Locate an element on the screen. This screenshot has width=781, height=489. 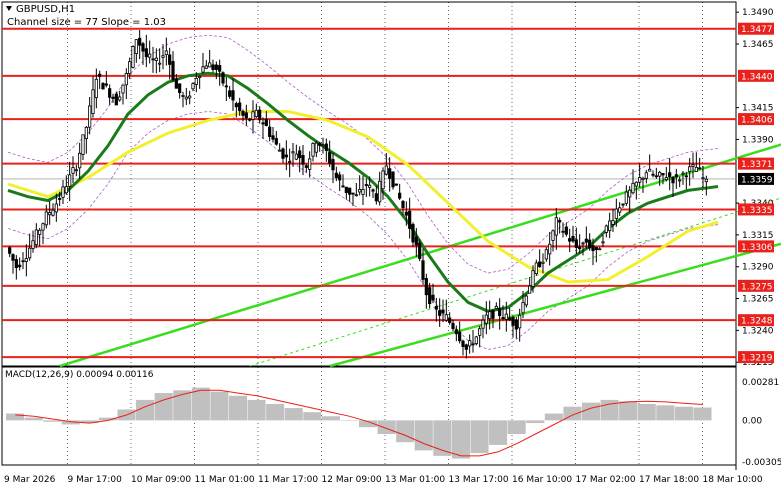
current-price-tag is located at coordinates (756, 178).